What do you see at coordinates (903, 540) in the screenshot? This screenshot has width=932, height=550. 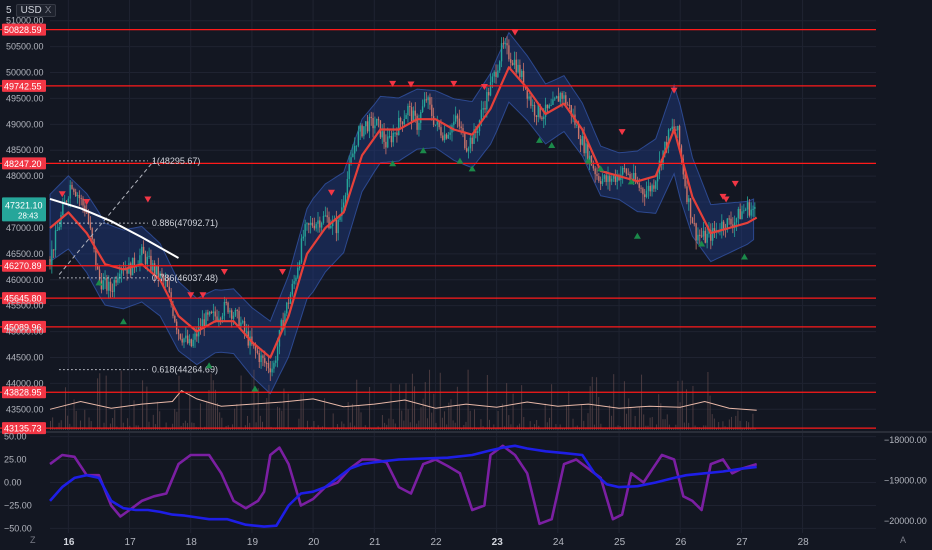 I see `auto-scale-toggle: A` at bounding box center [903, 540].